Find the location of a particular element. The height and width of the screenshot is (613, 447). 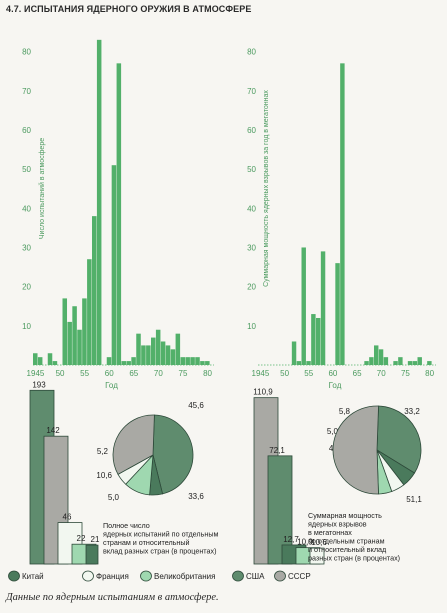

x-tick-label: 55 is located at coordinates (308, 373).